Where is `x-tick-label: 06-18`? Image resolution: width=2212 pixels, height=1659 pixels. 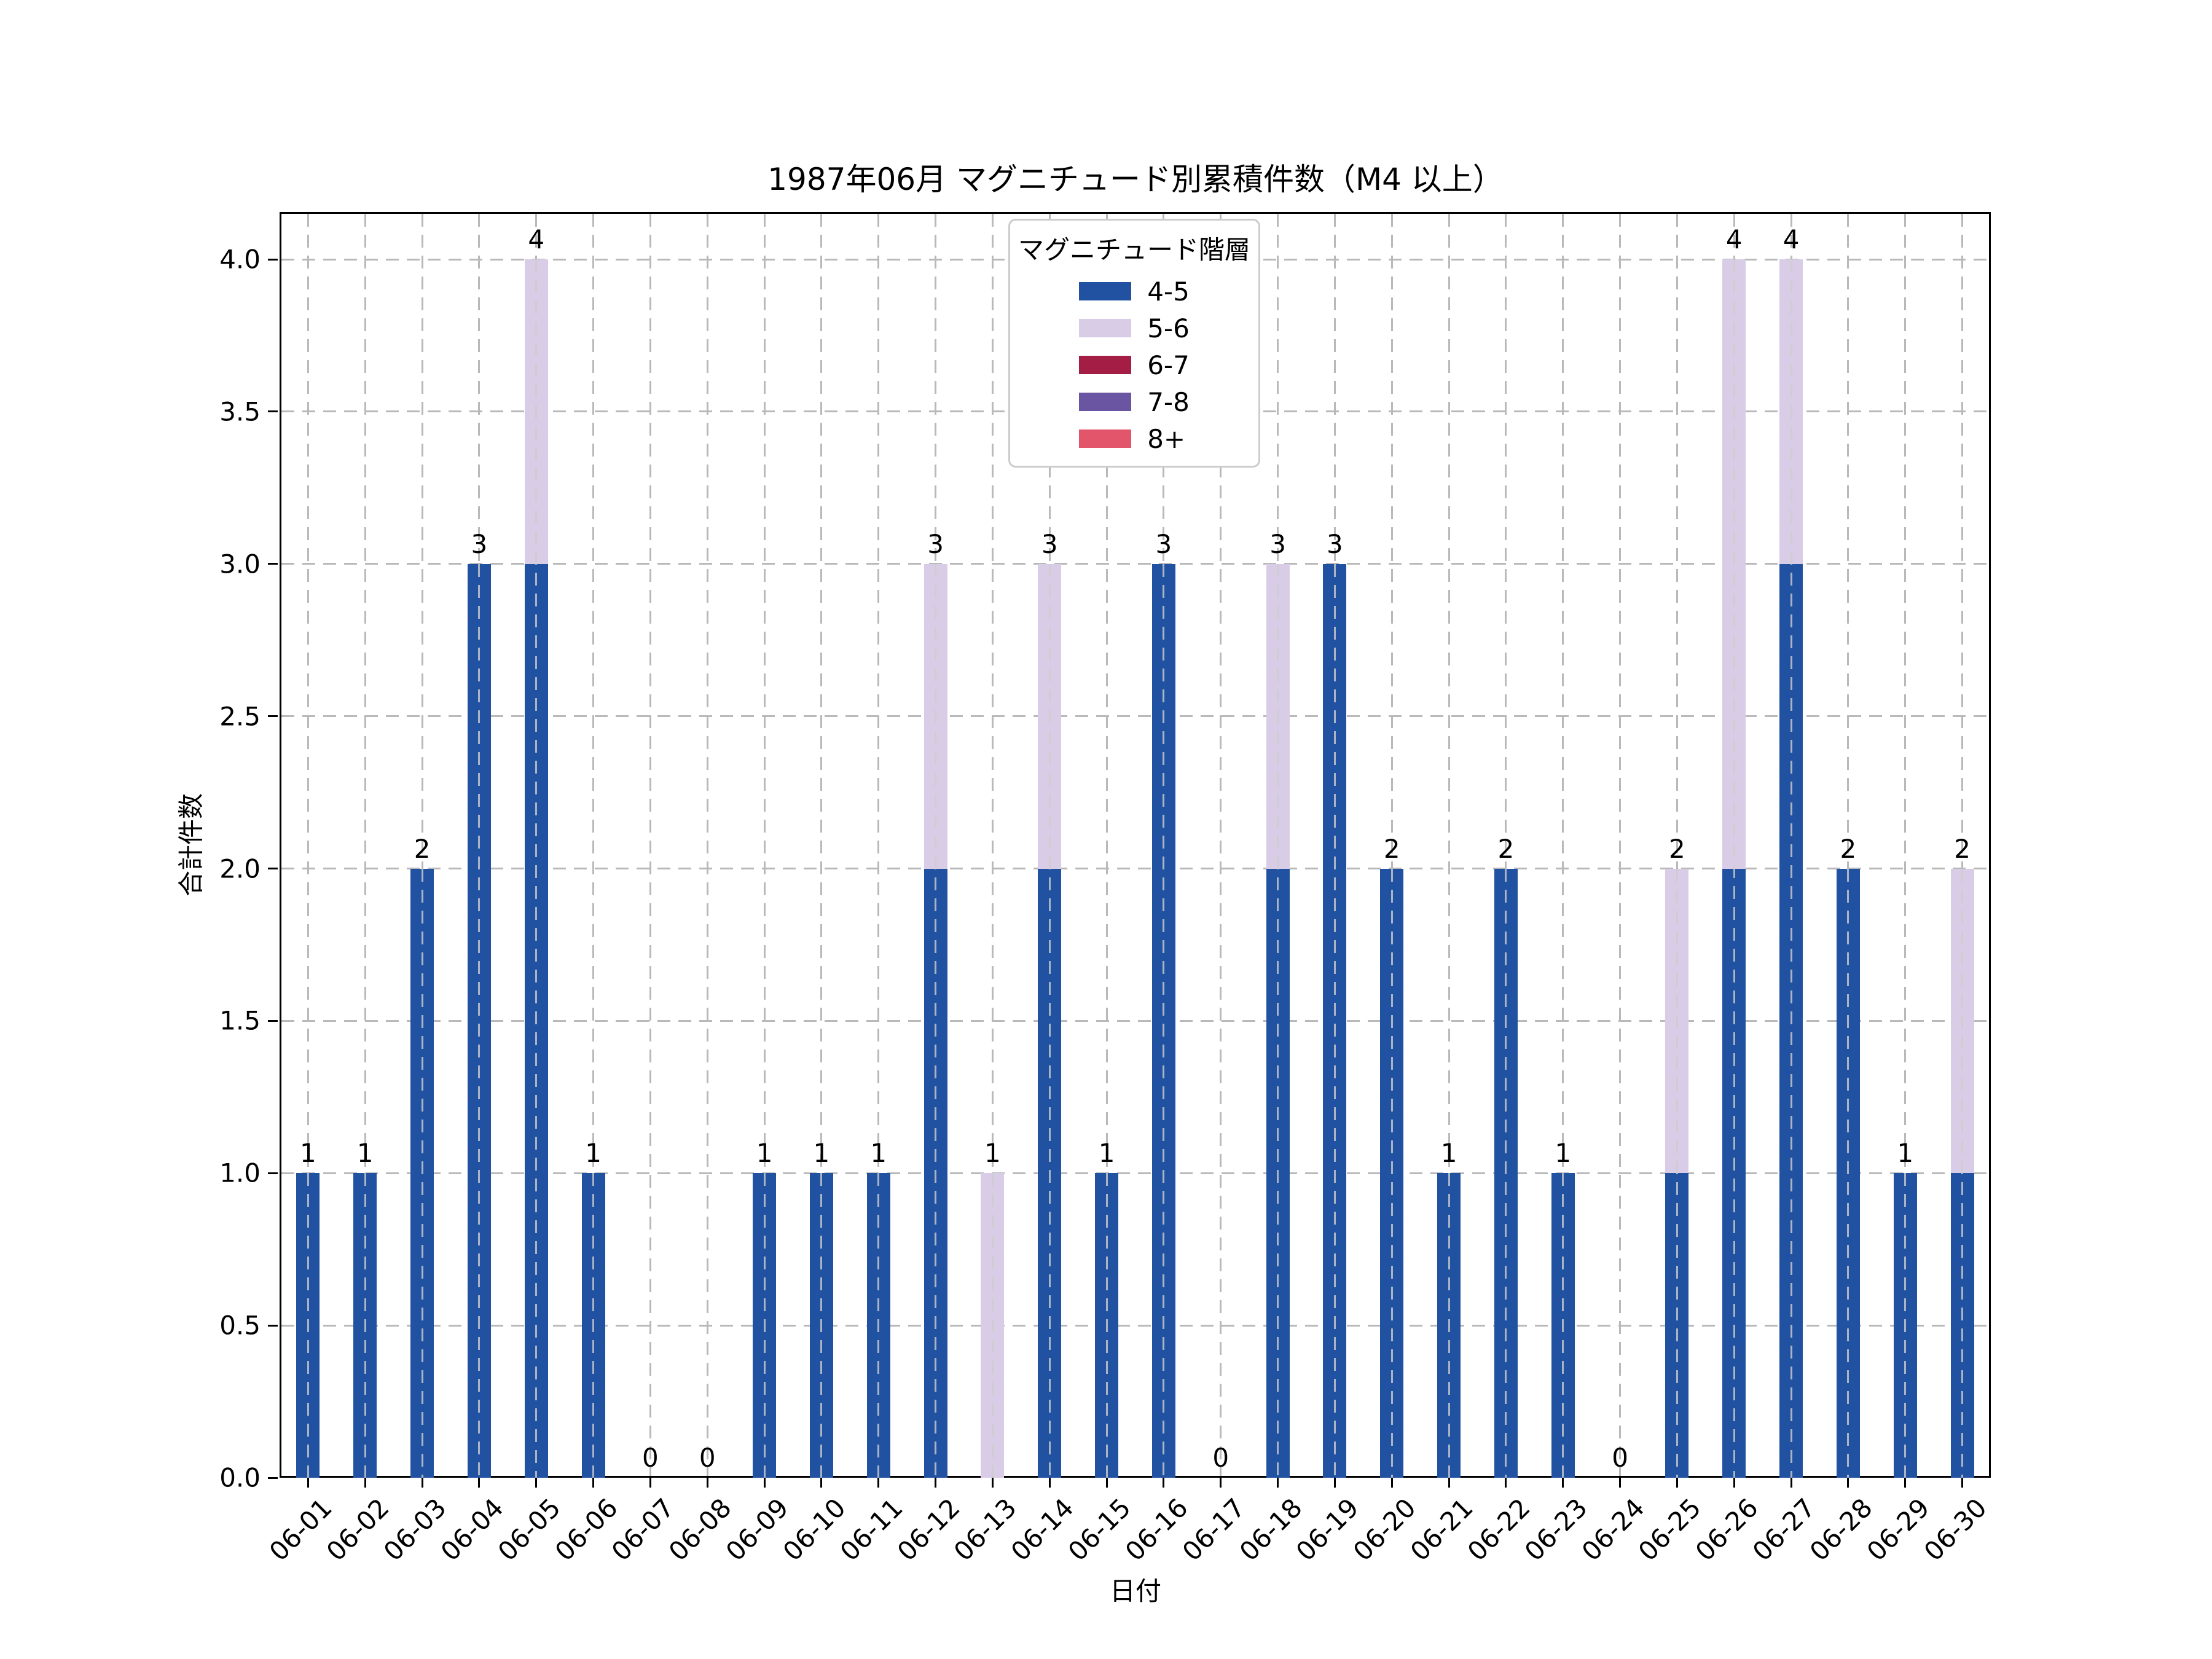 x-tick-label: 06-18 is located at coordinates (1270, 1529).